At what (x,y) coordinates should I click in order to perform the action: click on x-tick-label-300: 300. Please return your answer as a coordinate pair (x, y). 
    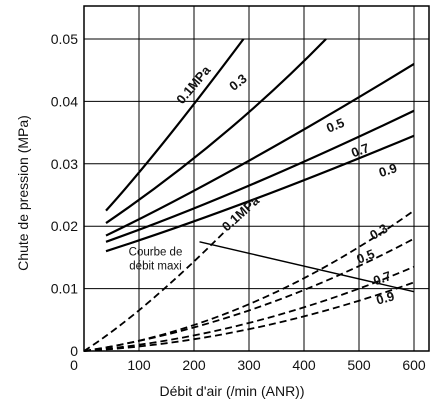
    Looking at the image, I should click on (249, 365).